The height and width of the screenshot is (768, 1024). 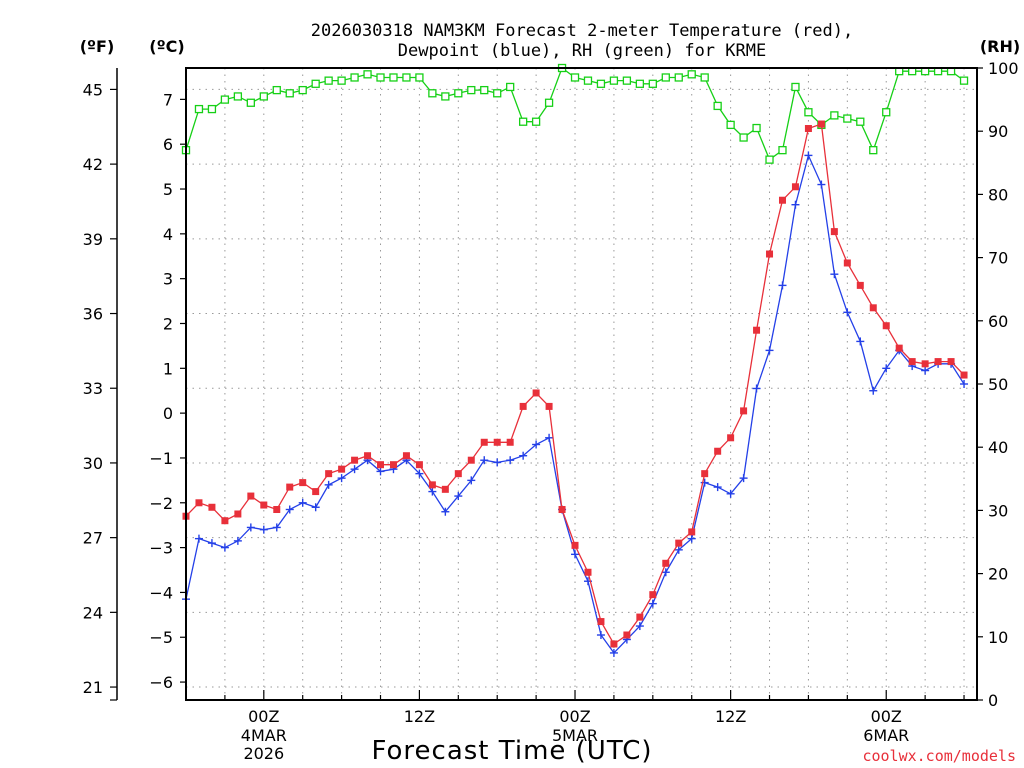 What do you see at coordinates (886, 735) in the screenshot?
I see `time-tick-label: 6MAR` at bounding box center [886, 735].